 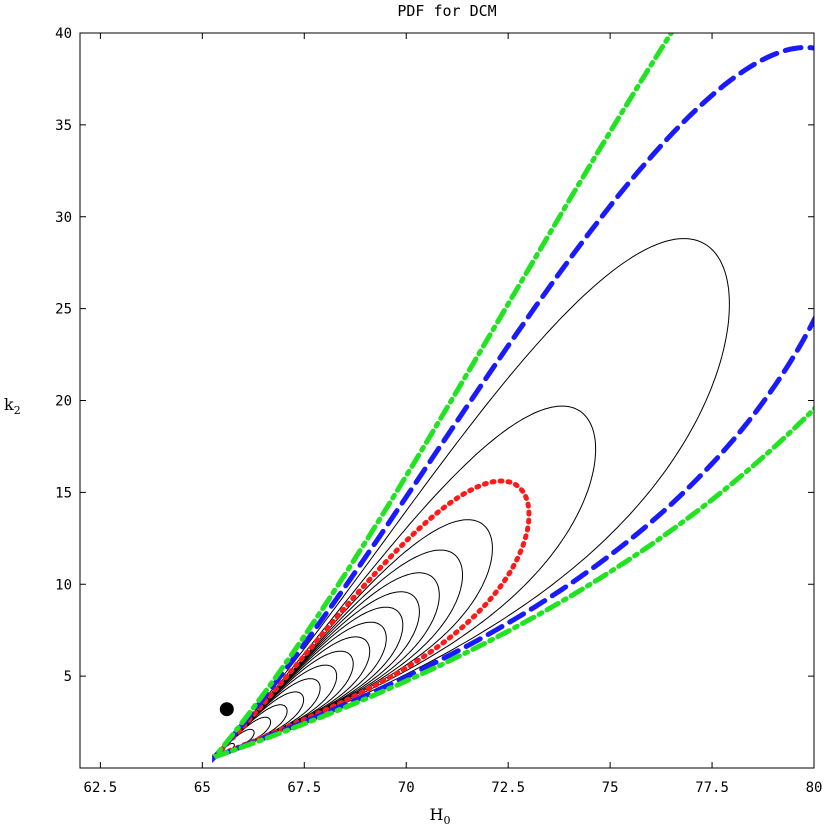 I want to click on confidence-contour, so click(x=372, y=619).